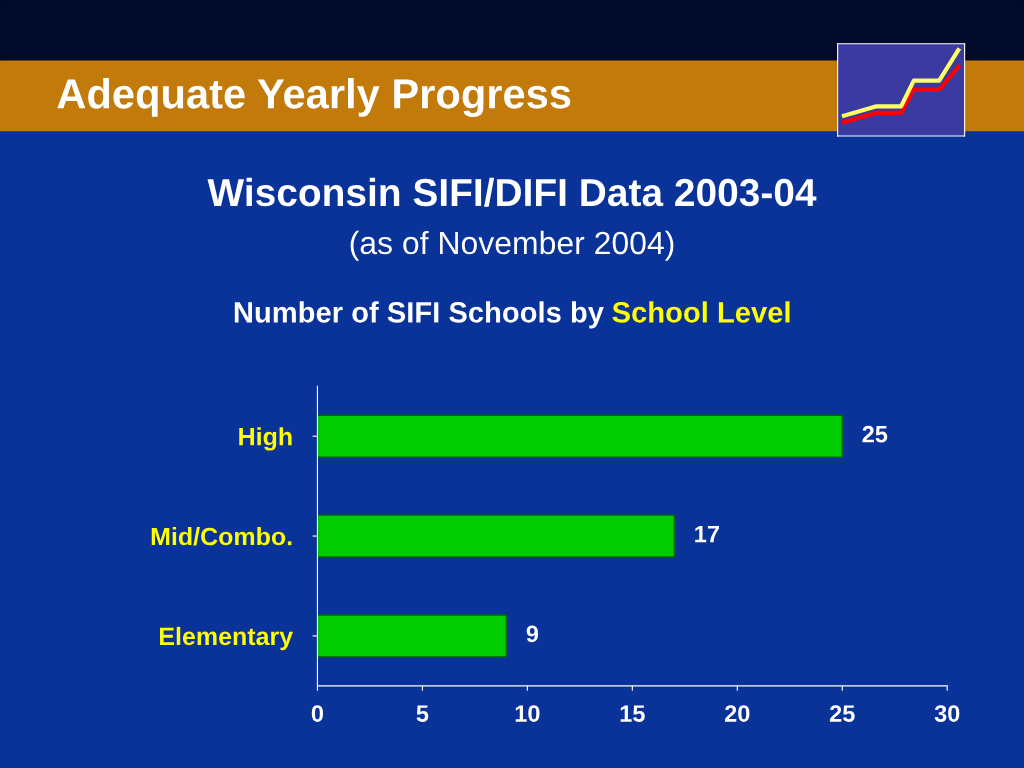  What do you see at coordinates (532, 634) in the screenshot?
I see `data-label: 9` at bounding box center [532, 634].